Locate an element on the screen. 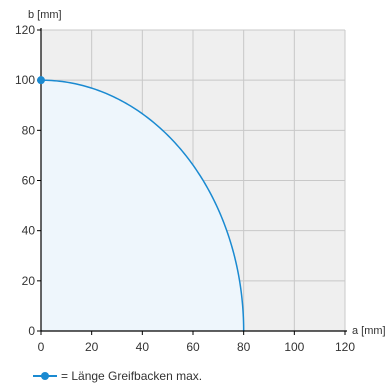 The image size is (392, 385). x-tick-label: 120 is located at coordinates (345, 347).